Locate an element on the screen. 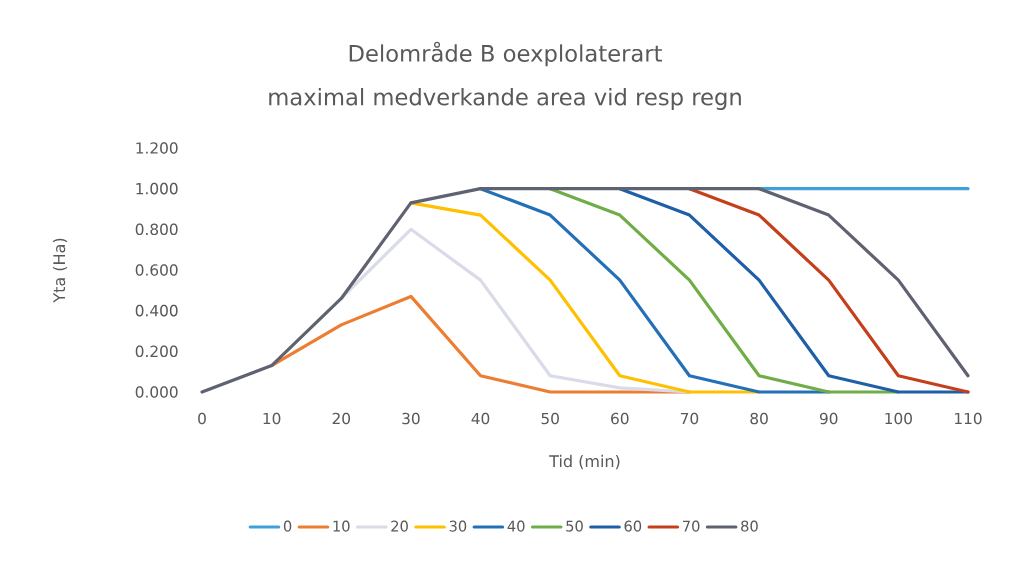  x-tick-label: 30 is located at coordinates (411, 418).